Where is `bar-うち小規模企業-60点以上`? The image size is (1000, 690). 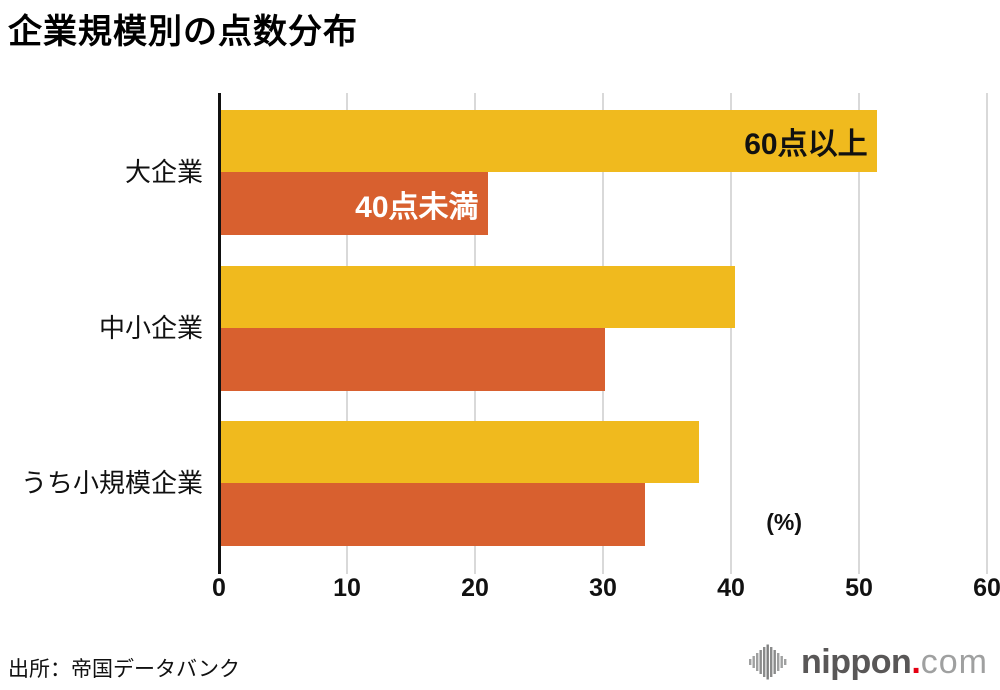
bar-うち小規模企業-60点以上 is located at coordinates (459, 452).